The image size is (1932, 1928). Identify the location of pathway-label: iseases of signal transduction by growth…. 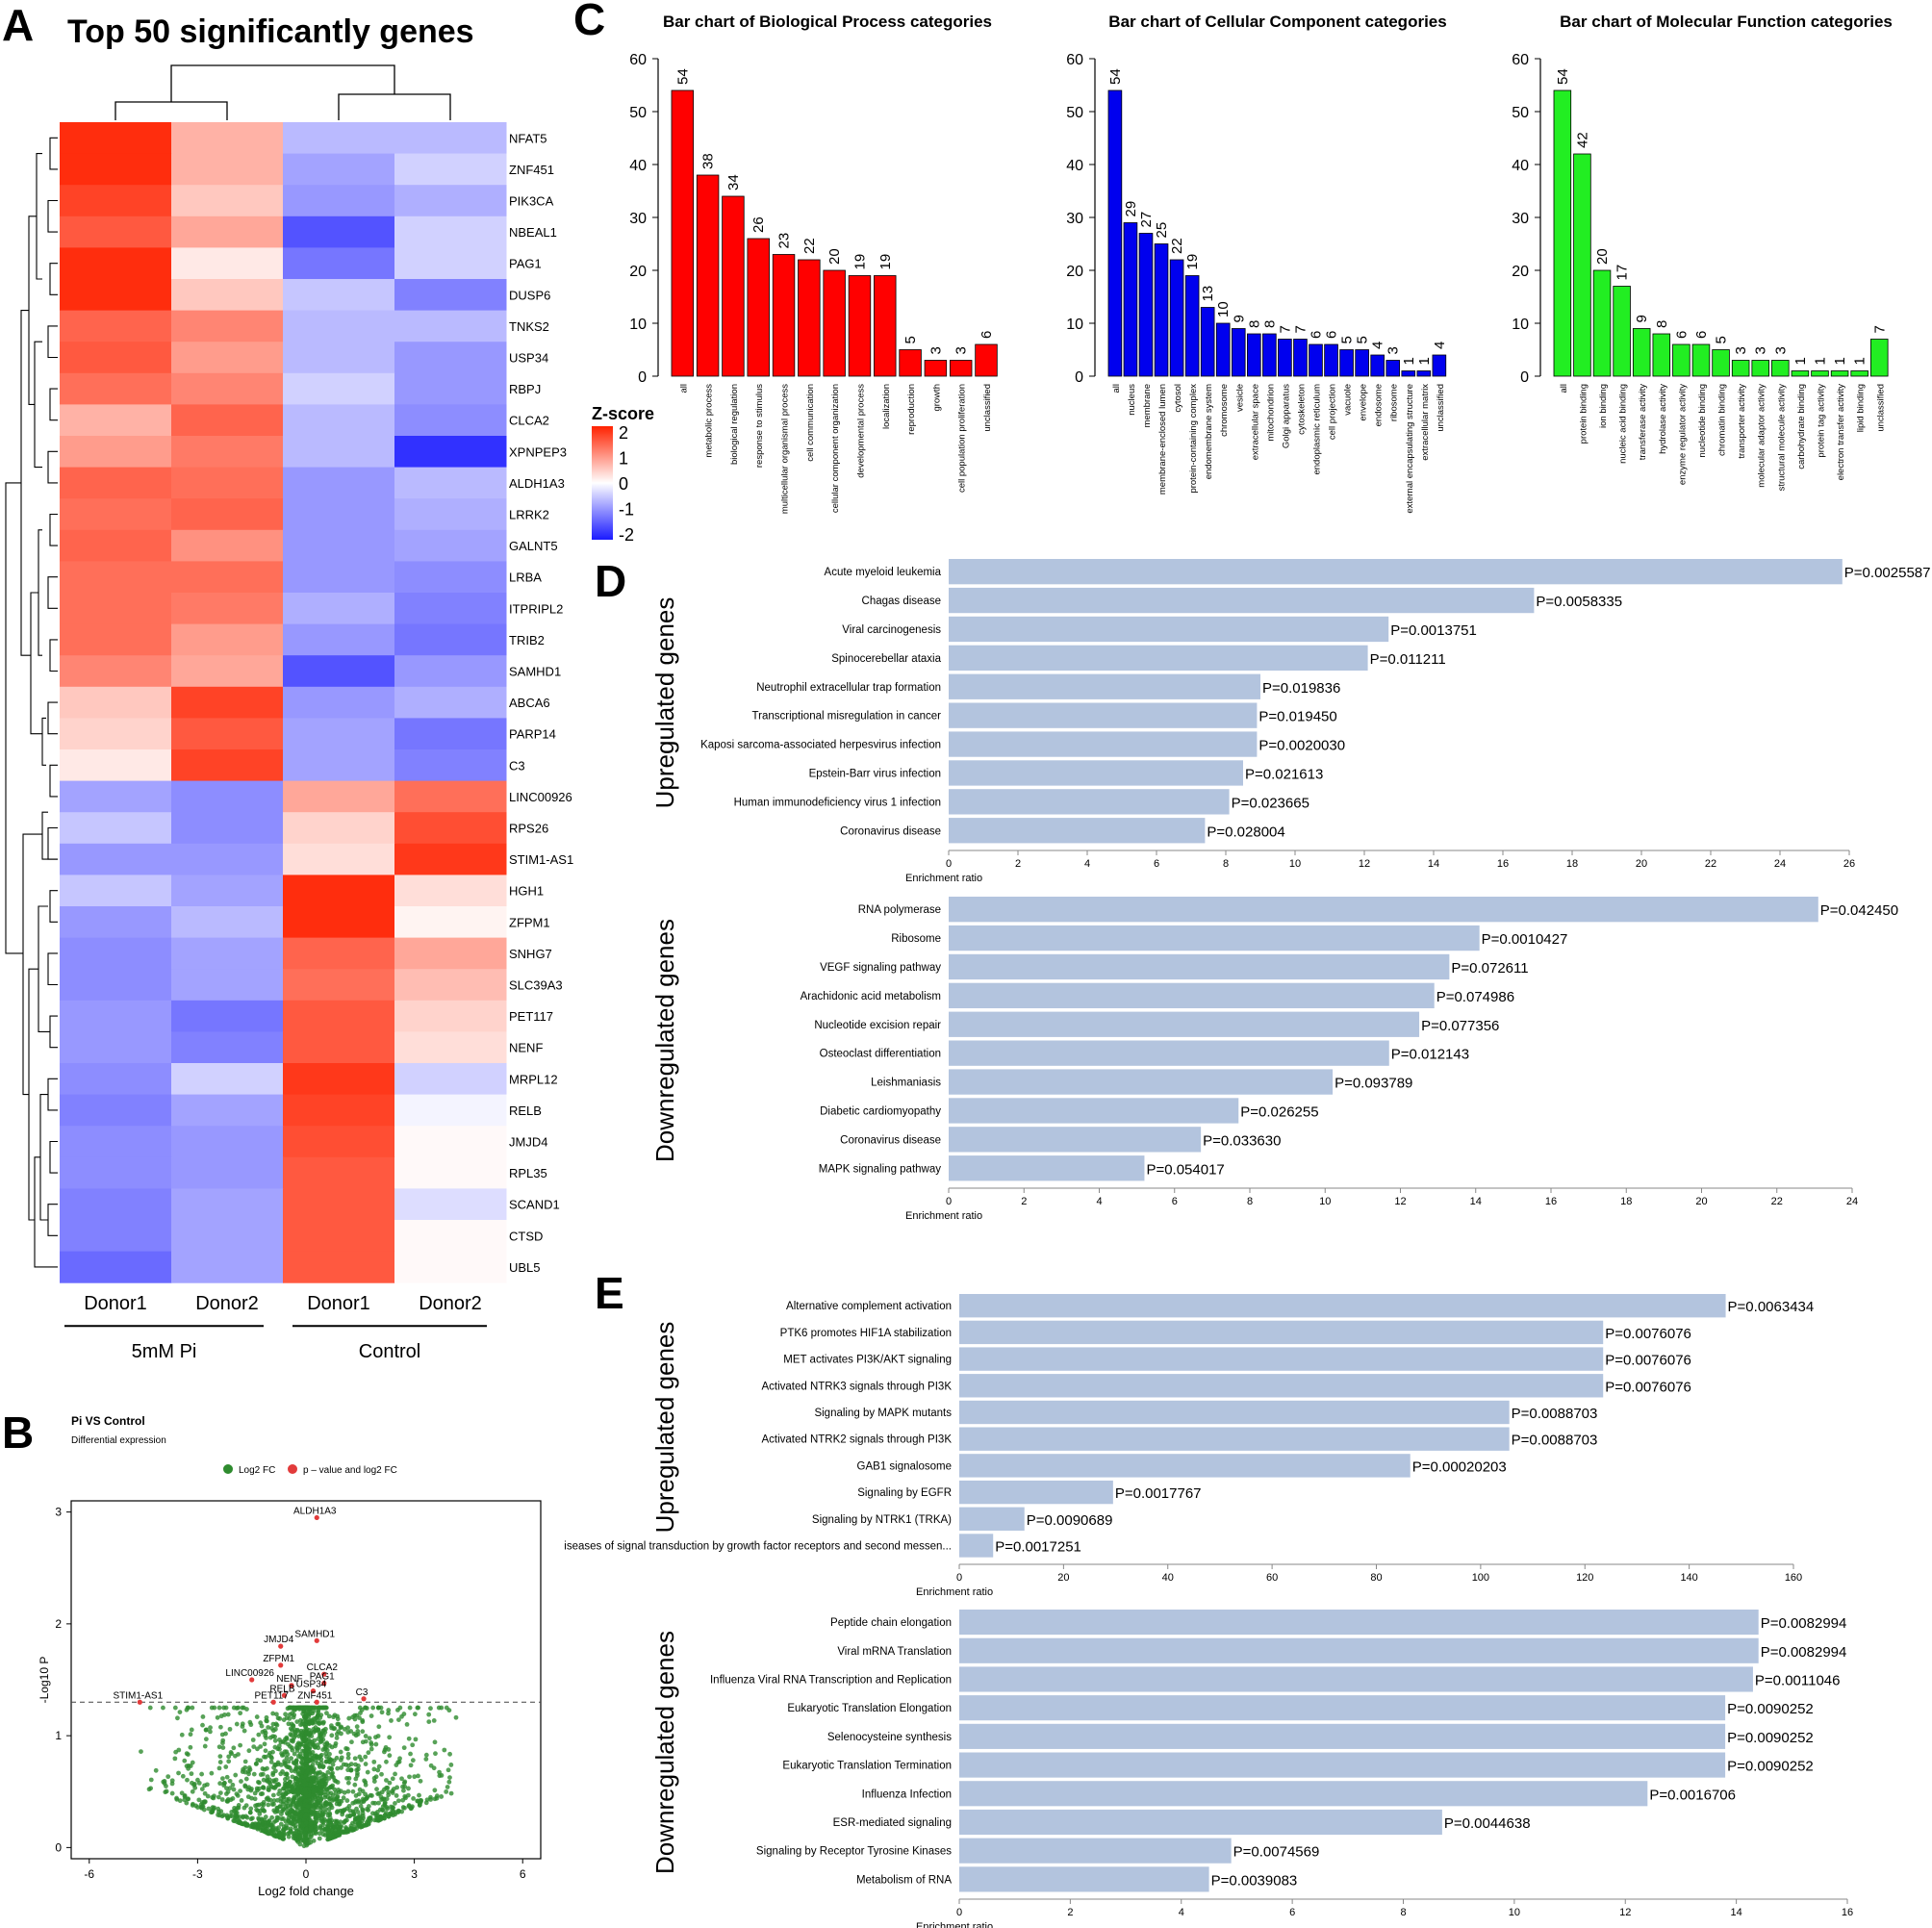
(758, 1546).